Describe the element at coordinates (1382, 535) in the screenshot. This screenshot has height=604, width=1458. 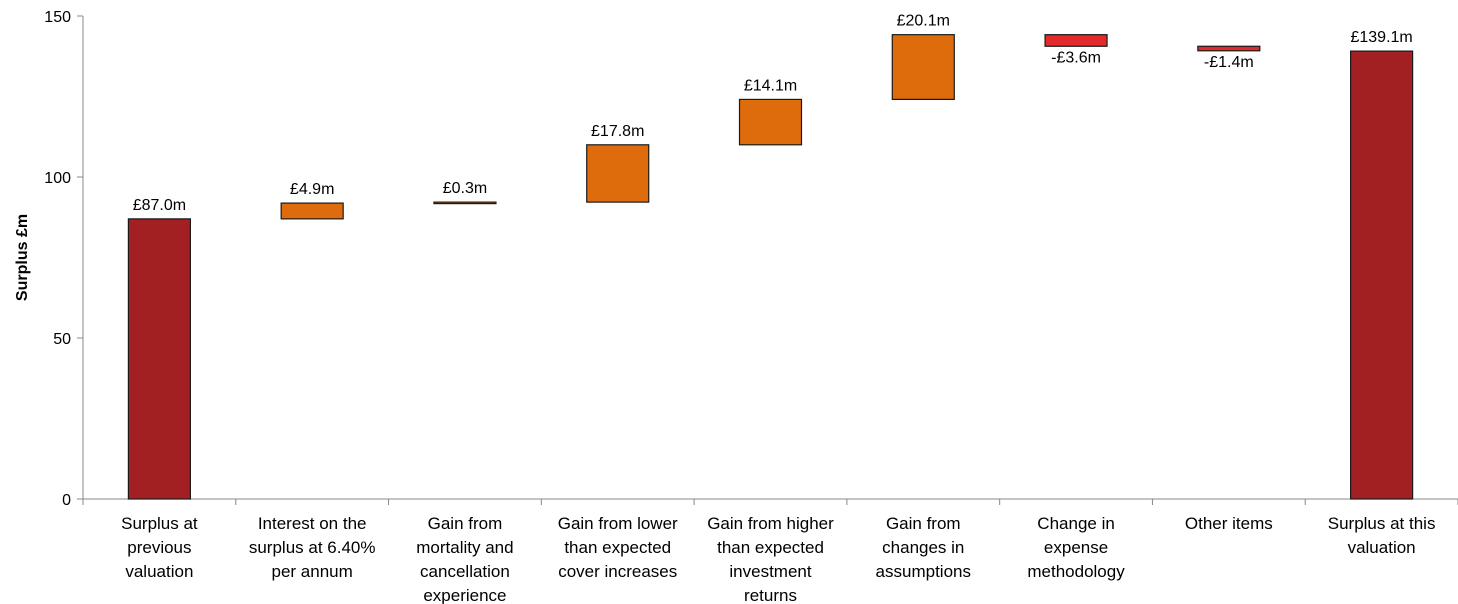
I see `category-label-8: Surplus at this valuation` at that location.